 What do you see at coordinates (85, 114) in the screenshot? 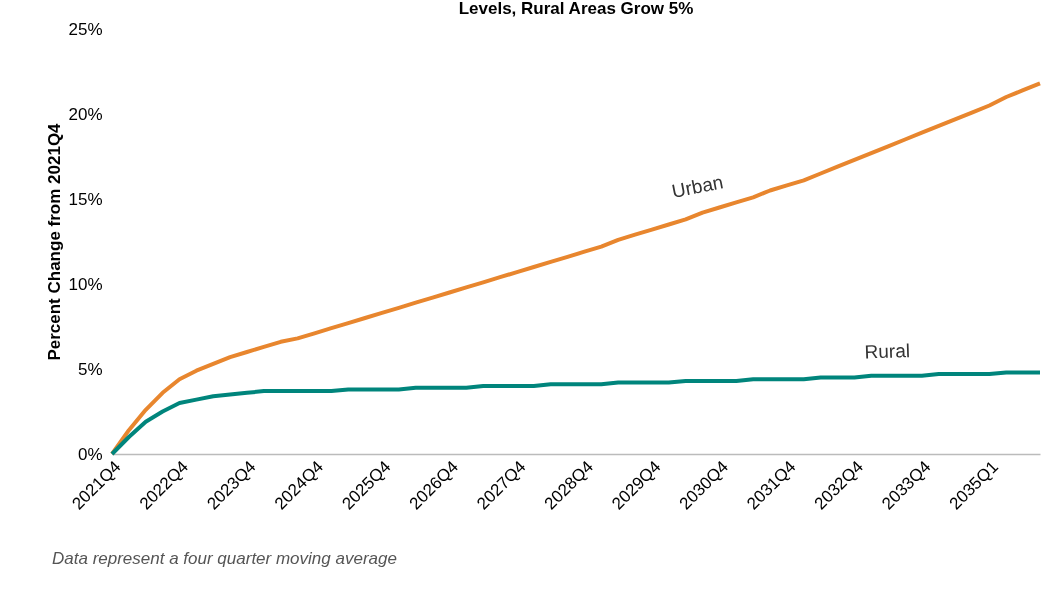
I see `y-tick-label: 20%` at bounding box center [85, 114].